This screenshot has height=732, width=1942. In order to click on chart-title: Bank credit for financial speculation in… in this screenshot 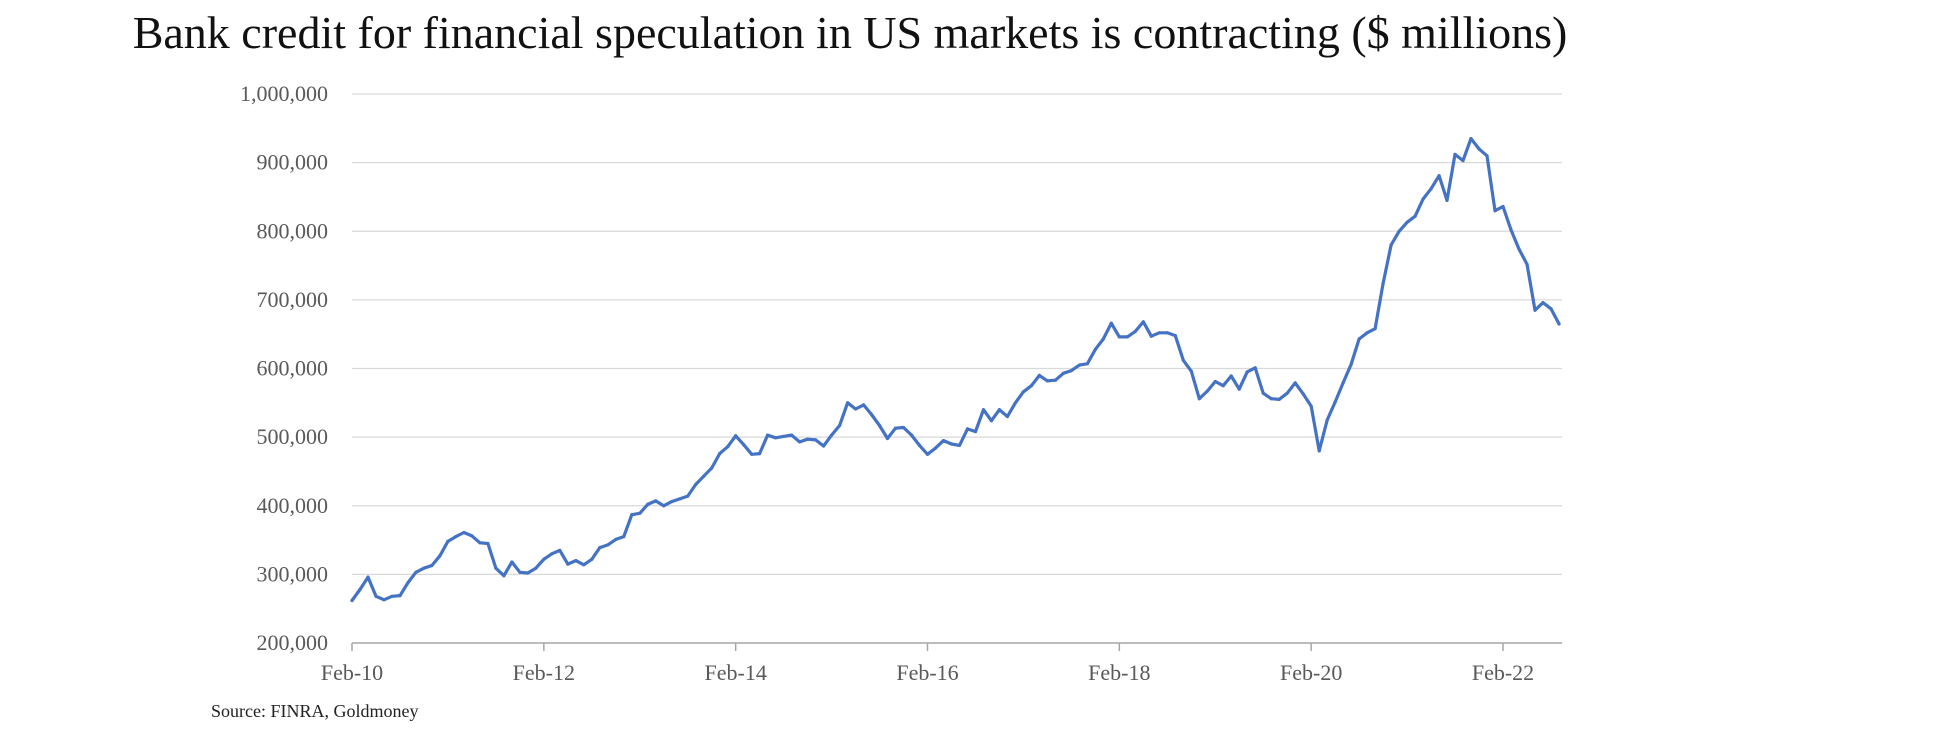, I will do `click(850, 32)`.